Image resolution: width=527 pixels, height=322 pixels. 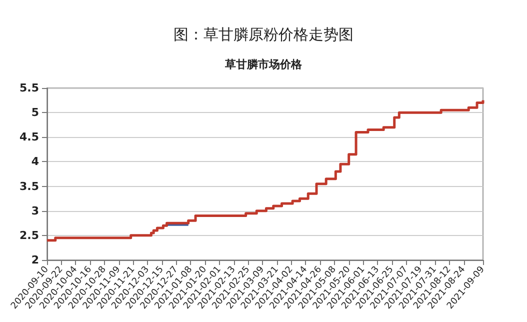 What do you see at coordinates (264, 35) in the screenshot?
I see `chart-title: 图：草甘膦原粉价格走势图` at bounding box center [264, 35].